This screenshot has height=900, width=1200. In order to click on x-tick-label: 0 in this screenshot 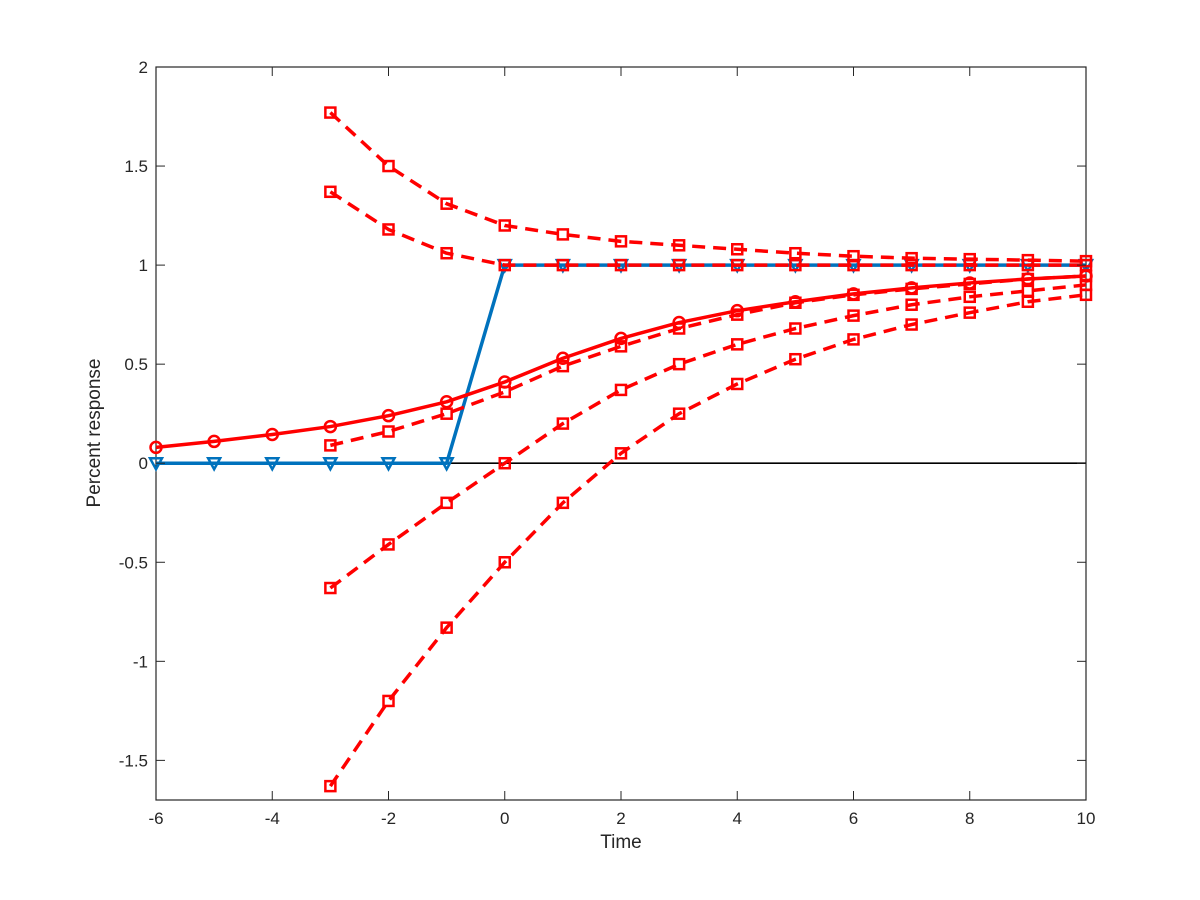, I will do `click(504, 818)`.